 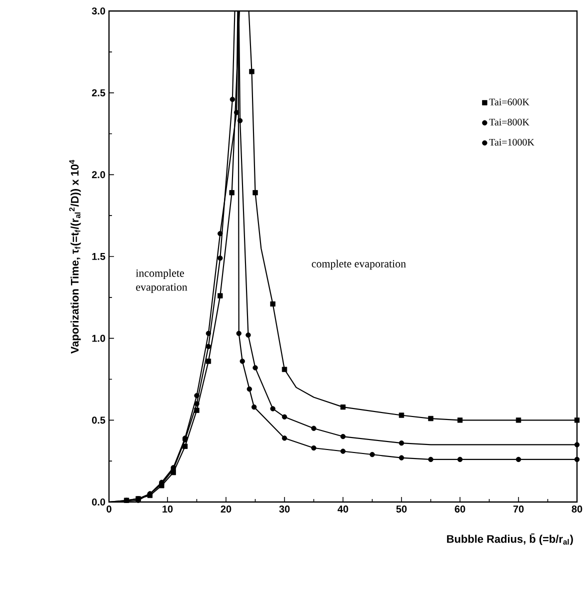 I want to click on annotation: incomplete evaporation, so click(x=162, y=281).